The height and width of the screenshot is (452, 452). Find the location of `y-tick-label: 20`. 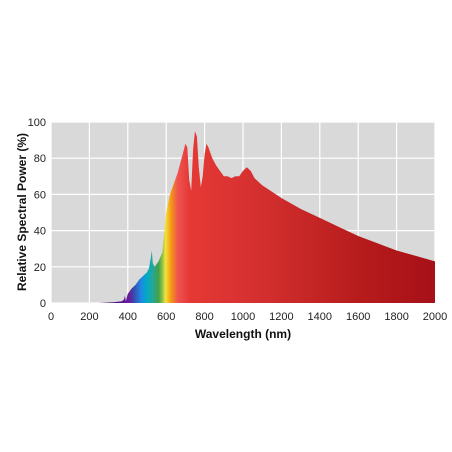

y-tick-label: 20 is located at coordinates (40, 268).